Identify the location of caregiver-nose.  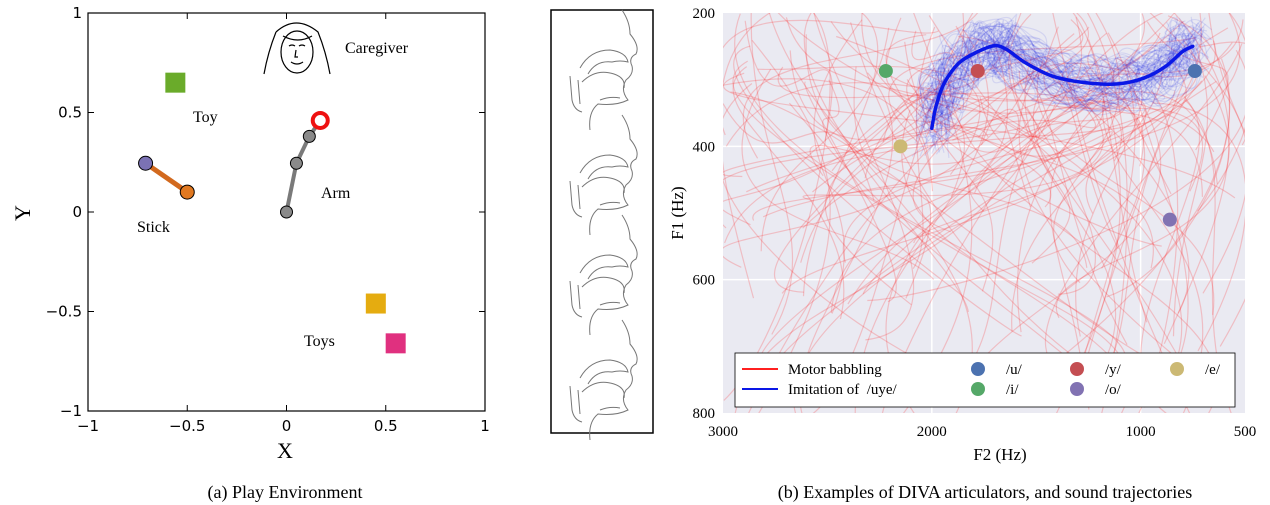
(296, 53).